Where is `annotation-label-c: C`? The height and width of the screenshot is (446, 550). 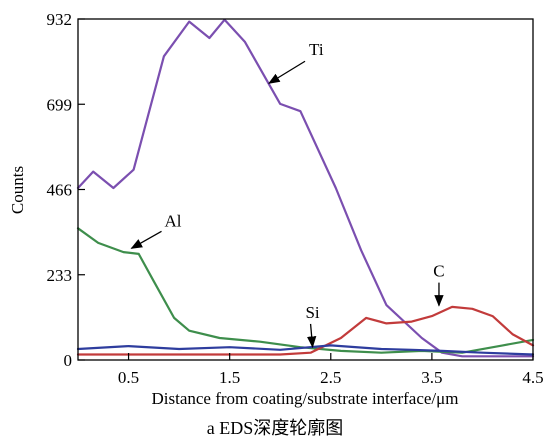
annotation-label-c: C is located at coordinates (438, 271).